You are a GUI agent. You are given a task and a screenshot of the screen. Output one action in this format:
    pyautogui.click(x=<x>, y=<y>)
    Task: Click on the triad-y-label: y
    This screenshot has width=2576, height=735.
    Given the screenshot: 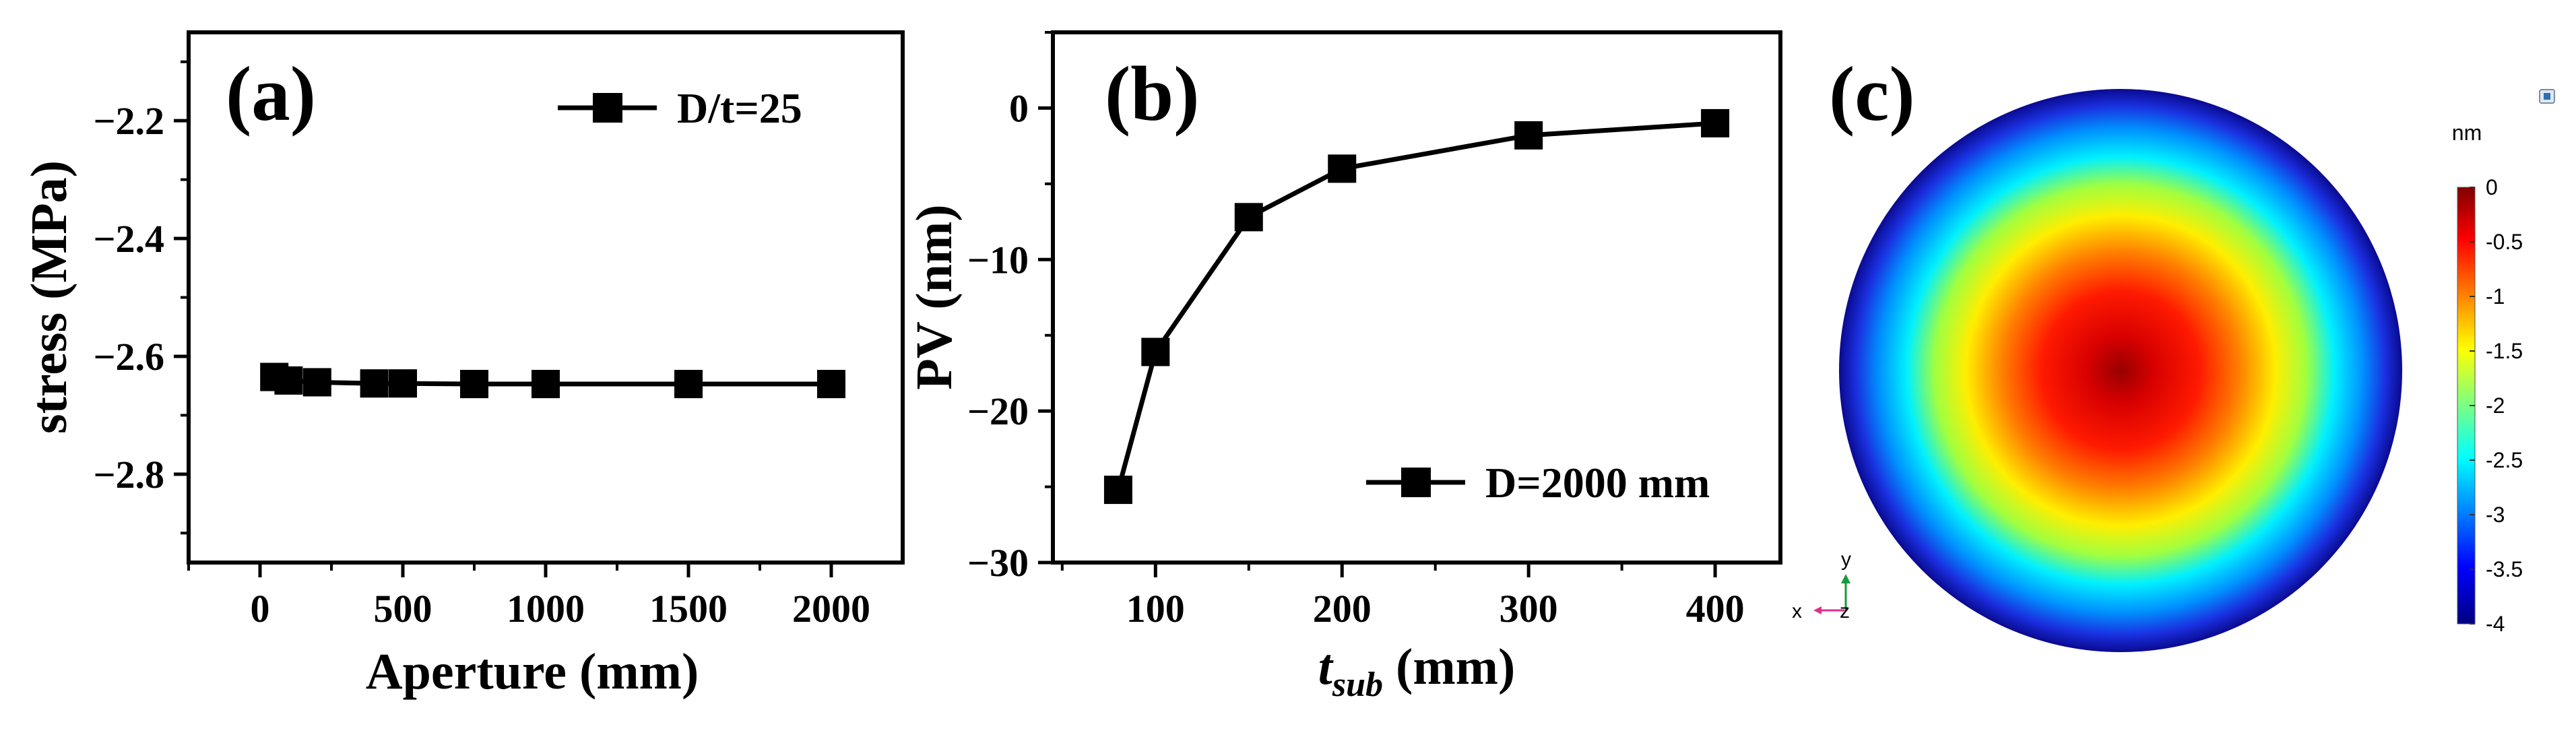 What is the action you would take?
    pyautogui.click(x=1846, y=559)
    